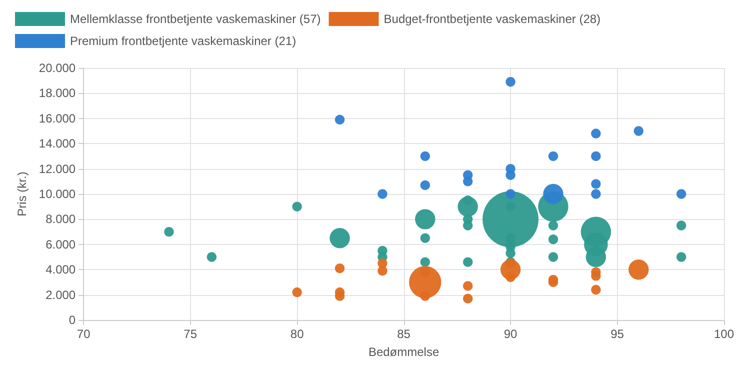 The height and width of the screenshot is (376, 753). Describe the element at coordinates (404, 352) in the screenshot. I see `x-axis-title: Bedømmelse` at that location.